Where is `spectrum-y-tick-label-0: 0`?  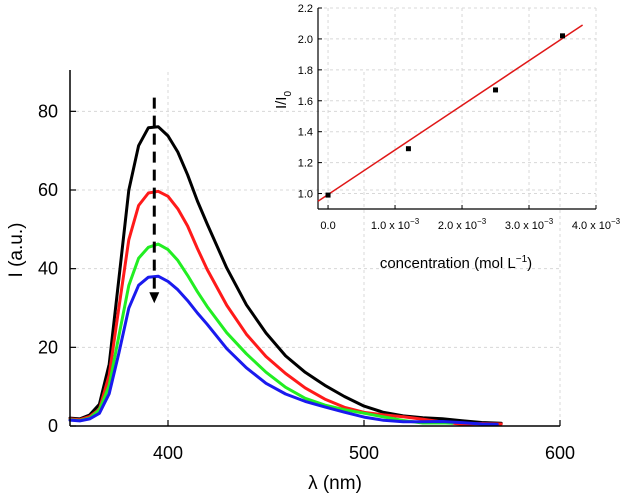
spectrum-y-tick-label-0: 0 is located at coordinates (53, 426).